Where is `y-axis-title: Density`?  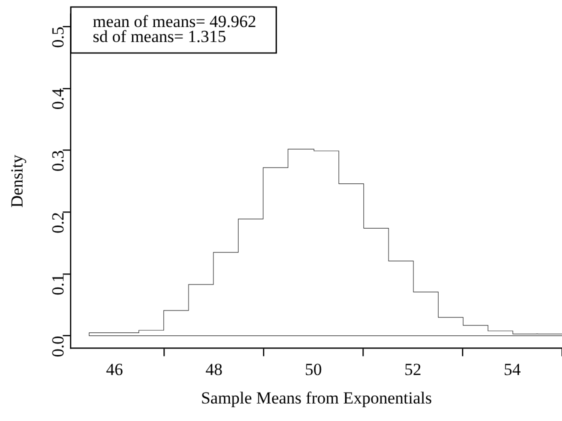 y-axis-title: Density is located at coordinates (17, 181).